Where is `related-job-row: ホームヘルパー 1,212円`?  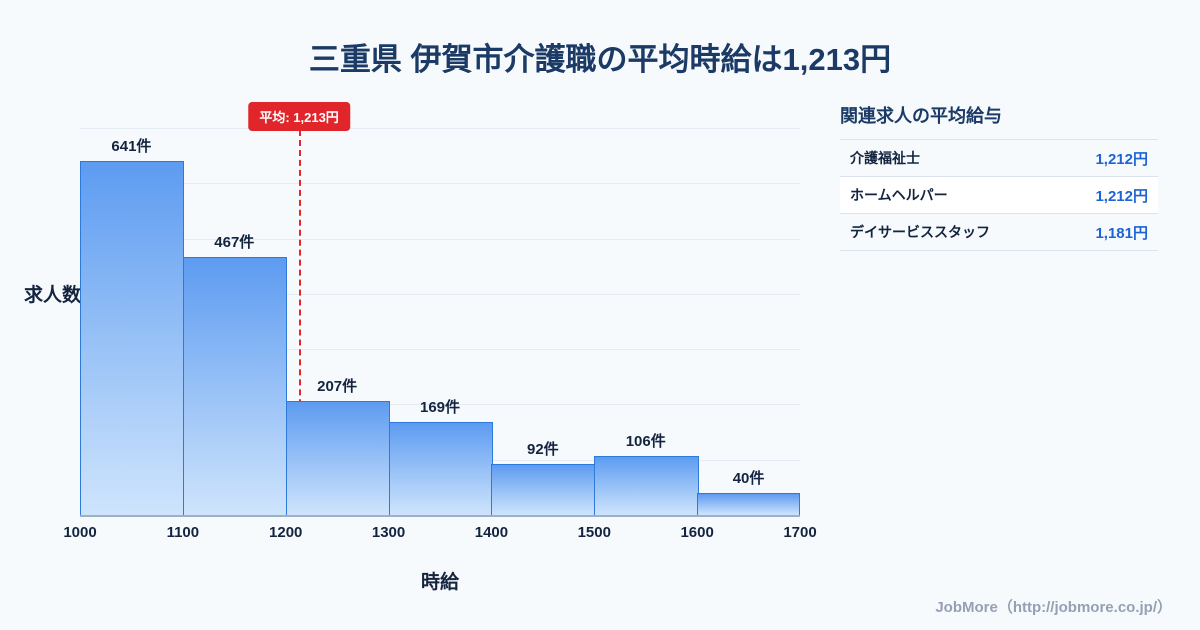 related-job-row: ホームヘルパー 1,212円 is located at coordinates (999, 195).